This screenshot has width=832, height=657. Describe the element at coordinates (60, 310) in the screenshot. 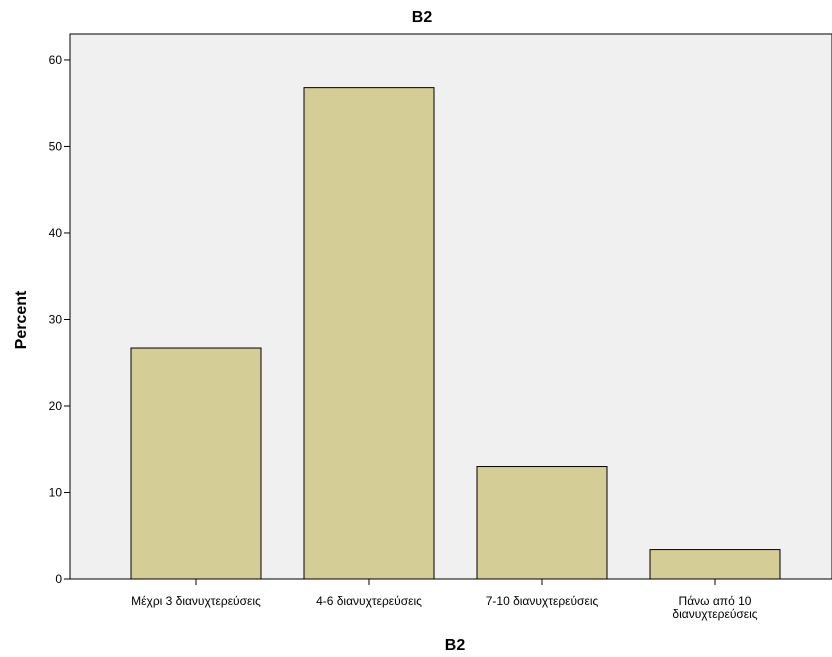

I see `y-axis: 0 10 20 30 40 50 60` at that location.